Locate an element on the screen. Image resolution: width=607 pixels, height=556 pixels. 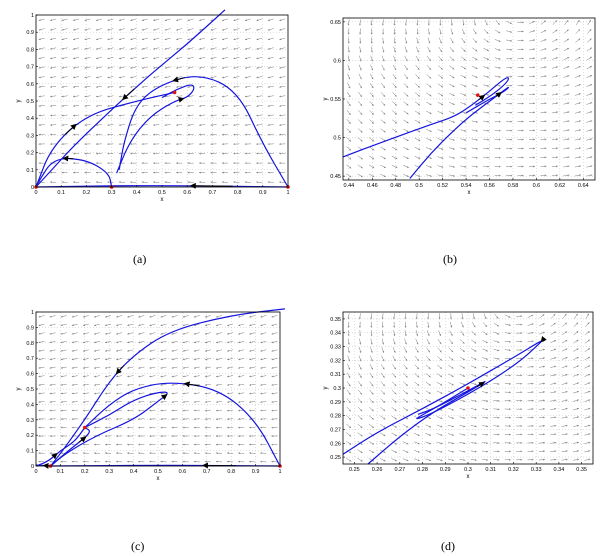
x-axis-label: x is located at coordinates (158, 479).